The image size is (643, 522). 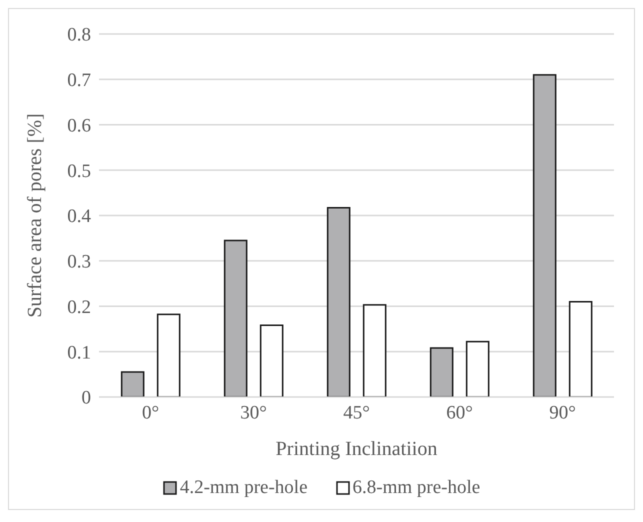 I want to click on y-tick-label: 0.1, so click(x=79, y=353).